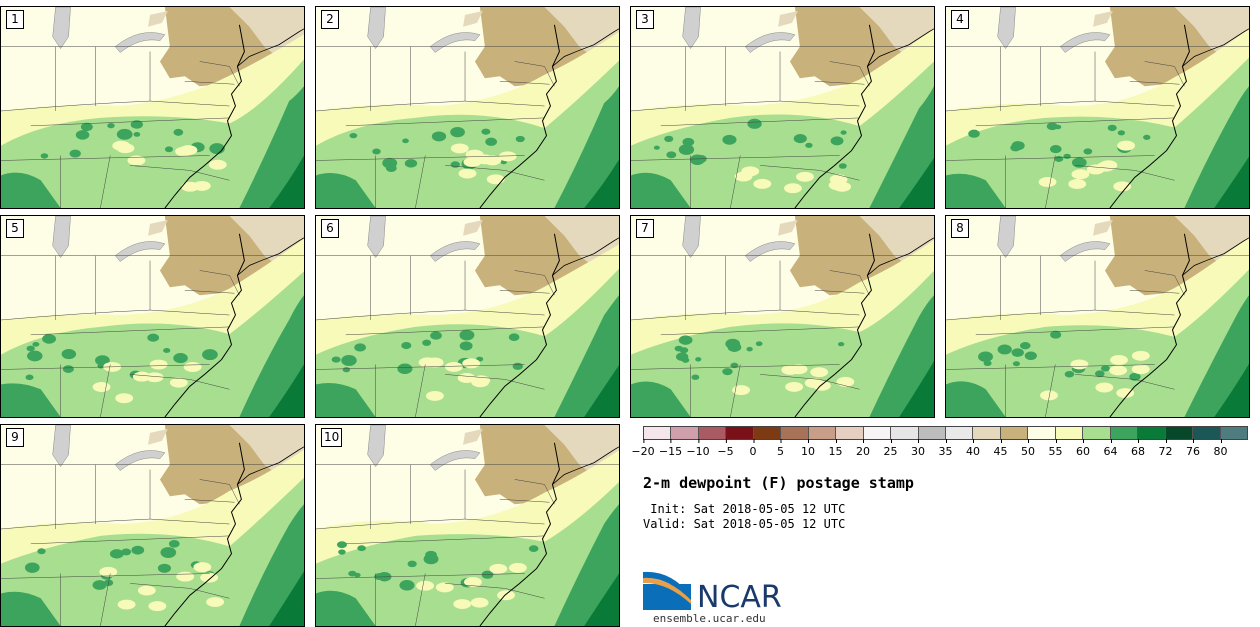 The height and width of the screenshot is (627, 1260). What do you see at coordinates (891, 448) in the screenshot?
I see `colorbar-tick-label: 25` at bounding box center [891, 448].